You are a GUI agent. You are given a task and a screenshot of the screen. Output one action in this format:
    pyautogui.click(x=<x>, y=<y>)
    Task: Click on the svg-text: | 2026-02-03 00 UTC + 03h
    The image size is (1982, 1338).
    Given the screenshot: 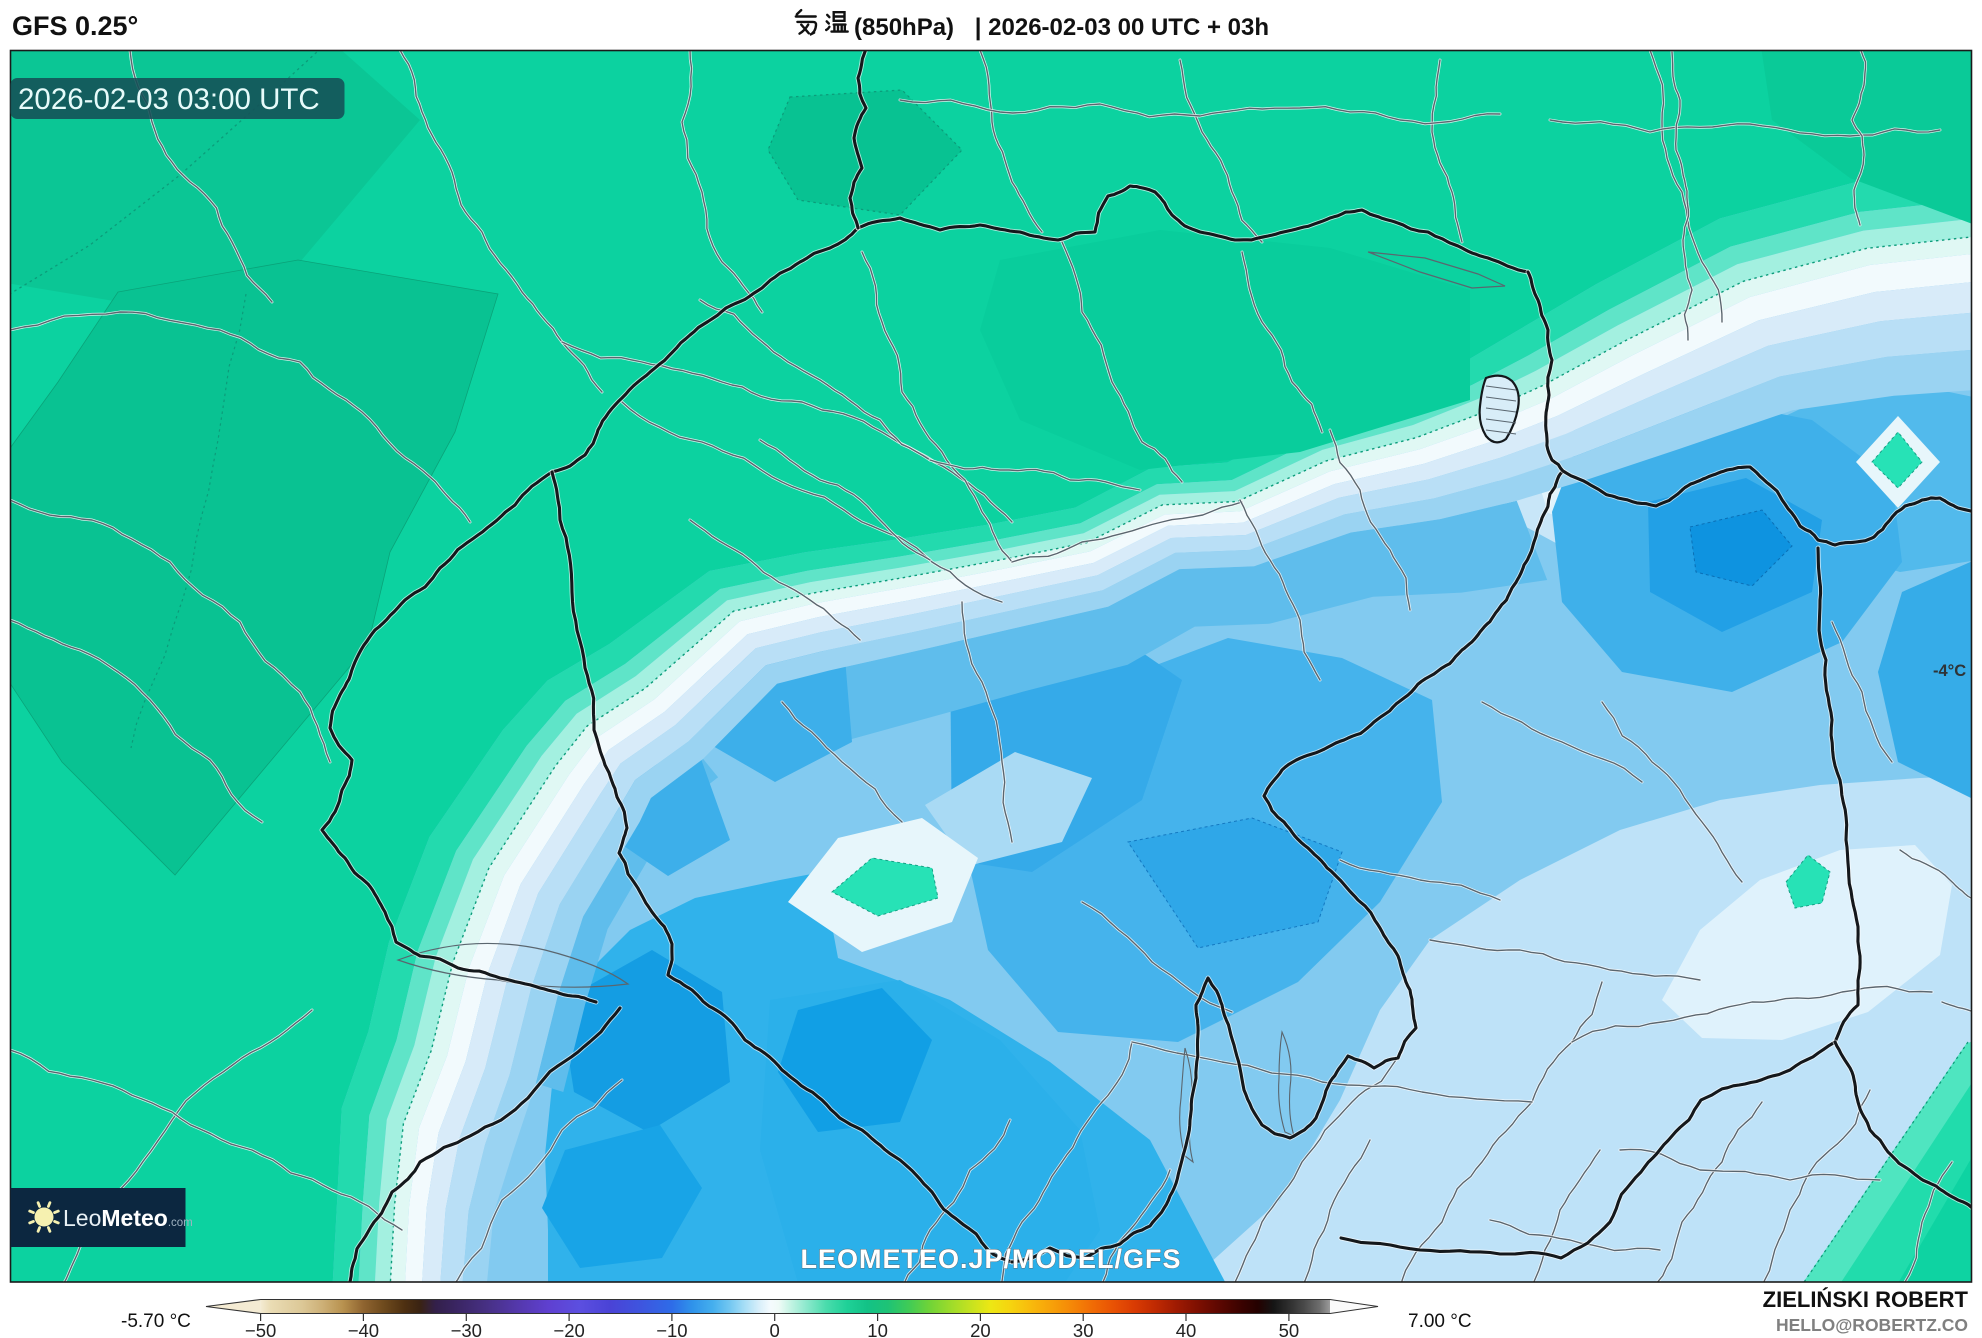 What is the action you would take?
    pyautogui.click(x=1122, y=27)
    